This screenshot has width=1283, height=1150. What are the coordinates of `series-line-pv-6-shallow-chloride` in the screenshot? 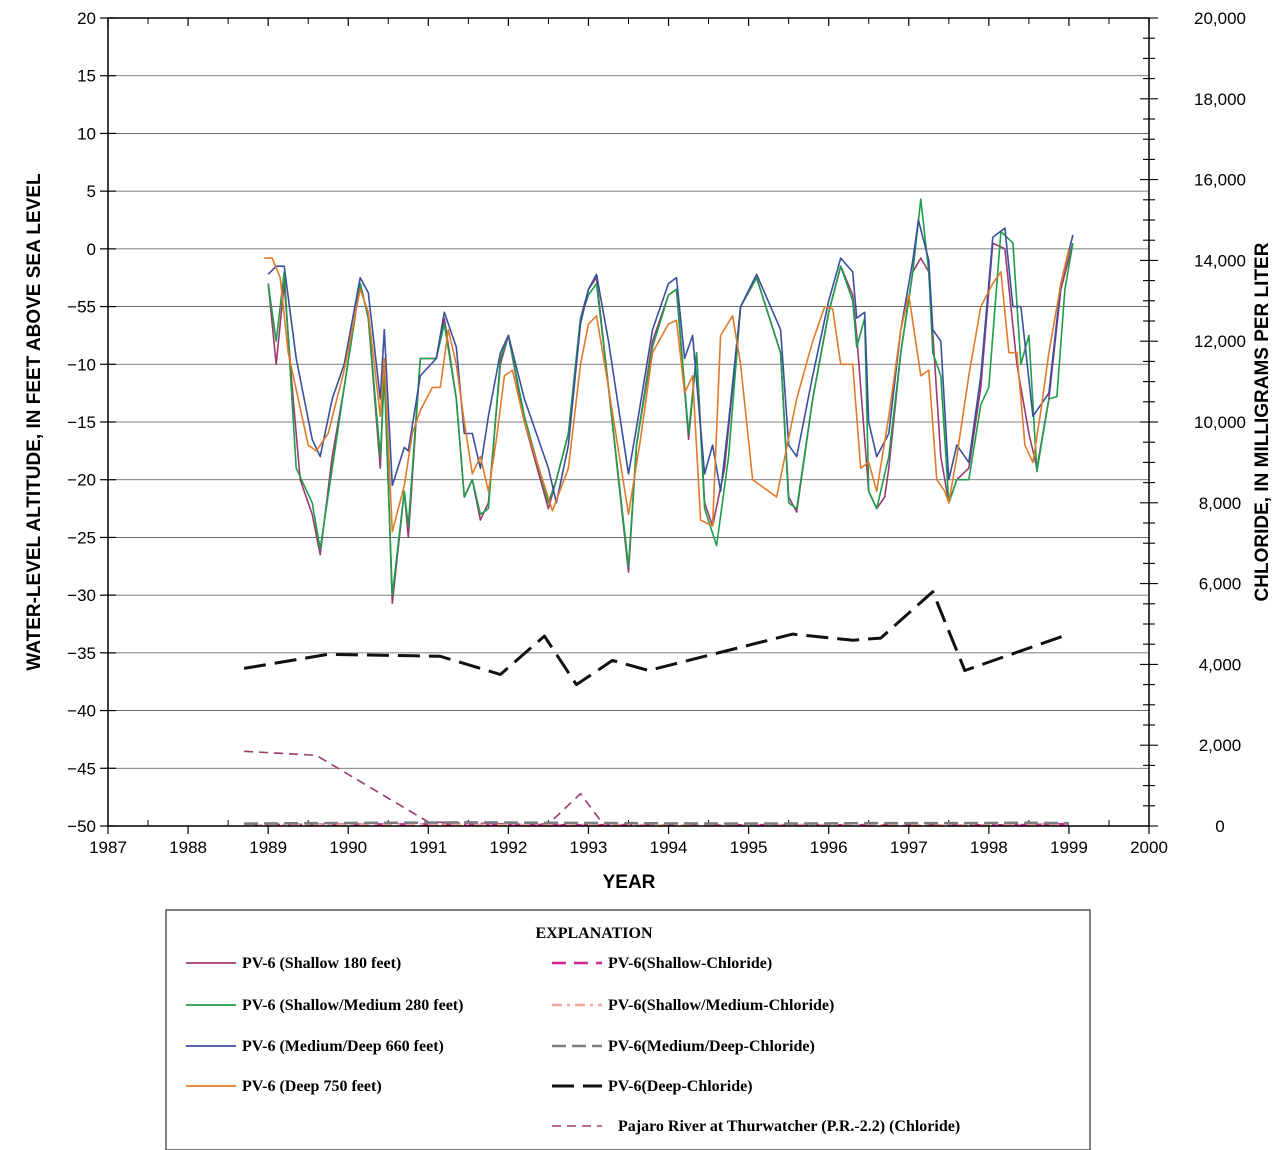 It's located at (656, 824).